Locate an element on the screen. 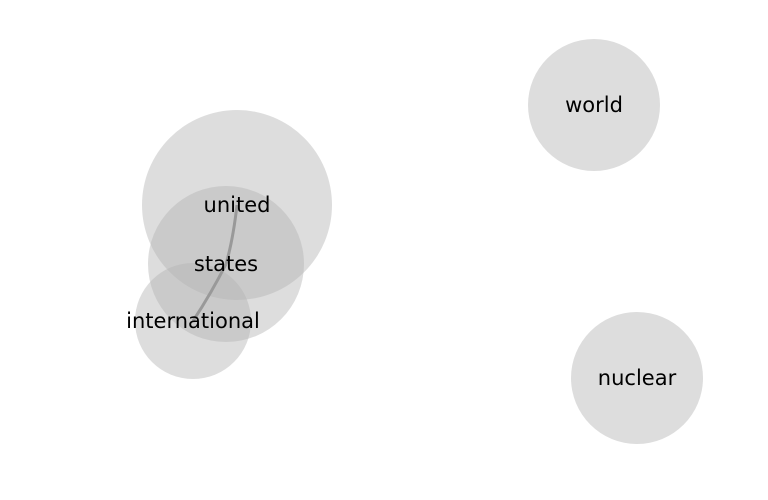 The width and height of the screenshot is (768, 500). node-label-states: states is located at coordinates (226, 264).